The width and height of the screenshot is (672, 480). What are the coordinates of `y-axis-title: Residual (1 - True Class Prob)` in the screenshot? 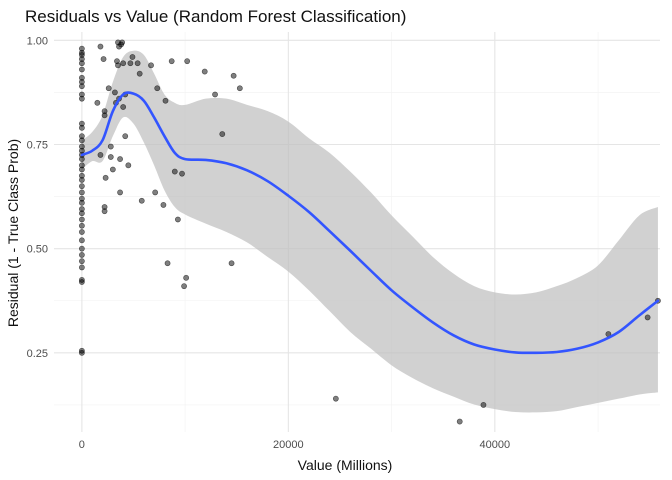 It's located at (13, 233).